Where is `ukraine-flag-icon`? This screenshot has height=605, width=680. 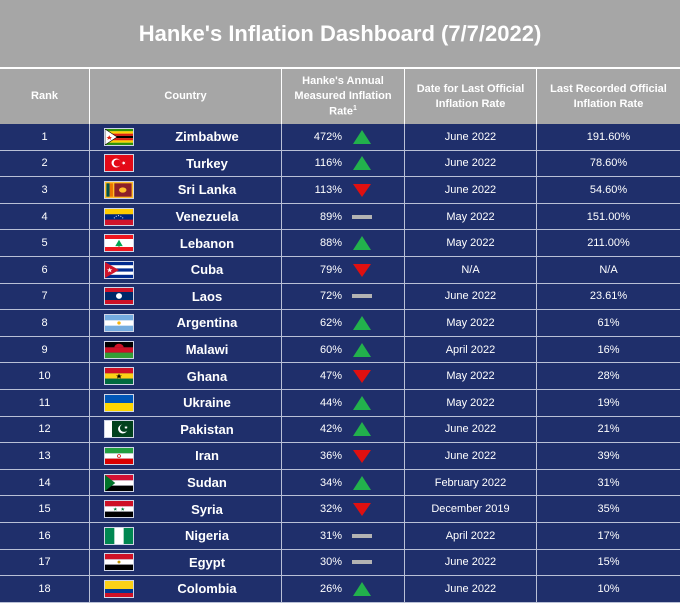
ukraine-flag-icon is located at coordinates (119, 402).